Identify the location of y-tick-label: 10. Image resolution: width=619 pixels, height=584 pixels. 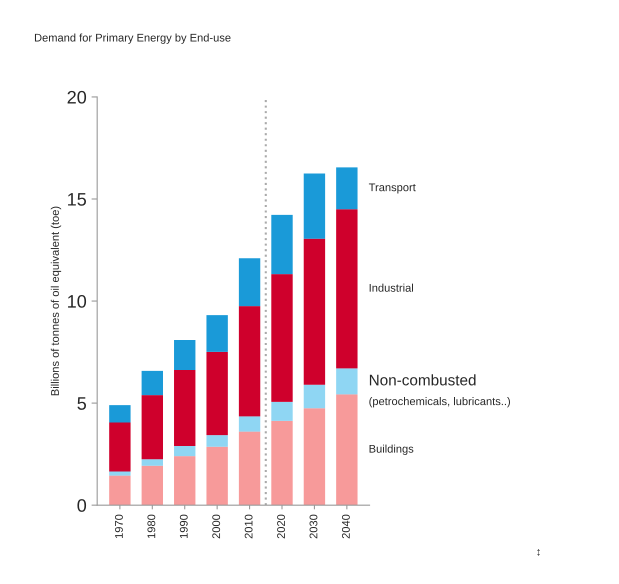
(77, 301).